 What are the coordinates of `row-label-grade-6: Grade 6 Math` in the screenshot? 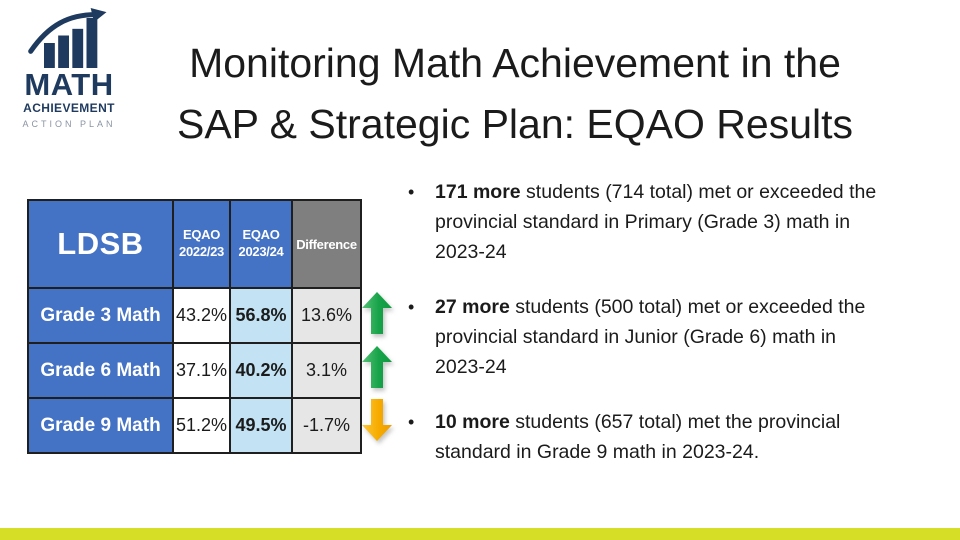 It's located at (100, 370).